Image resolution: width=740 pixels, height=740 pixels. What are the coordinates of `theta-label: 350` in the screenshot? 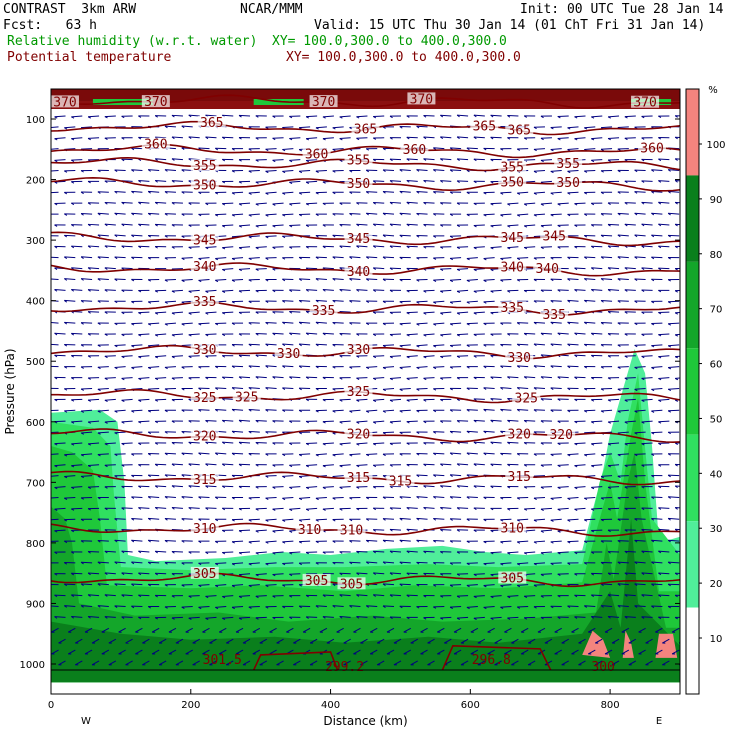 It's located at (204, 185).